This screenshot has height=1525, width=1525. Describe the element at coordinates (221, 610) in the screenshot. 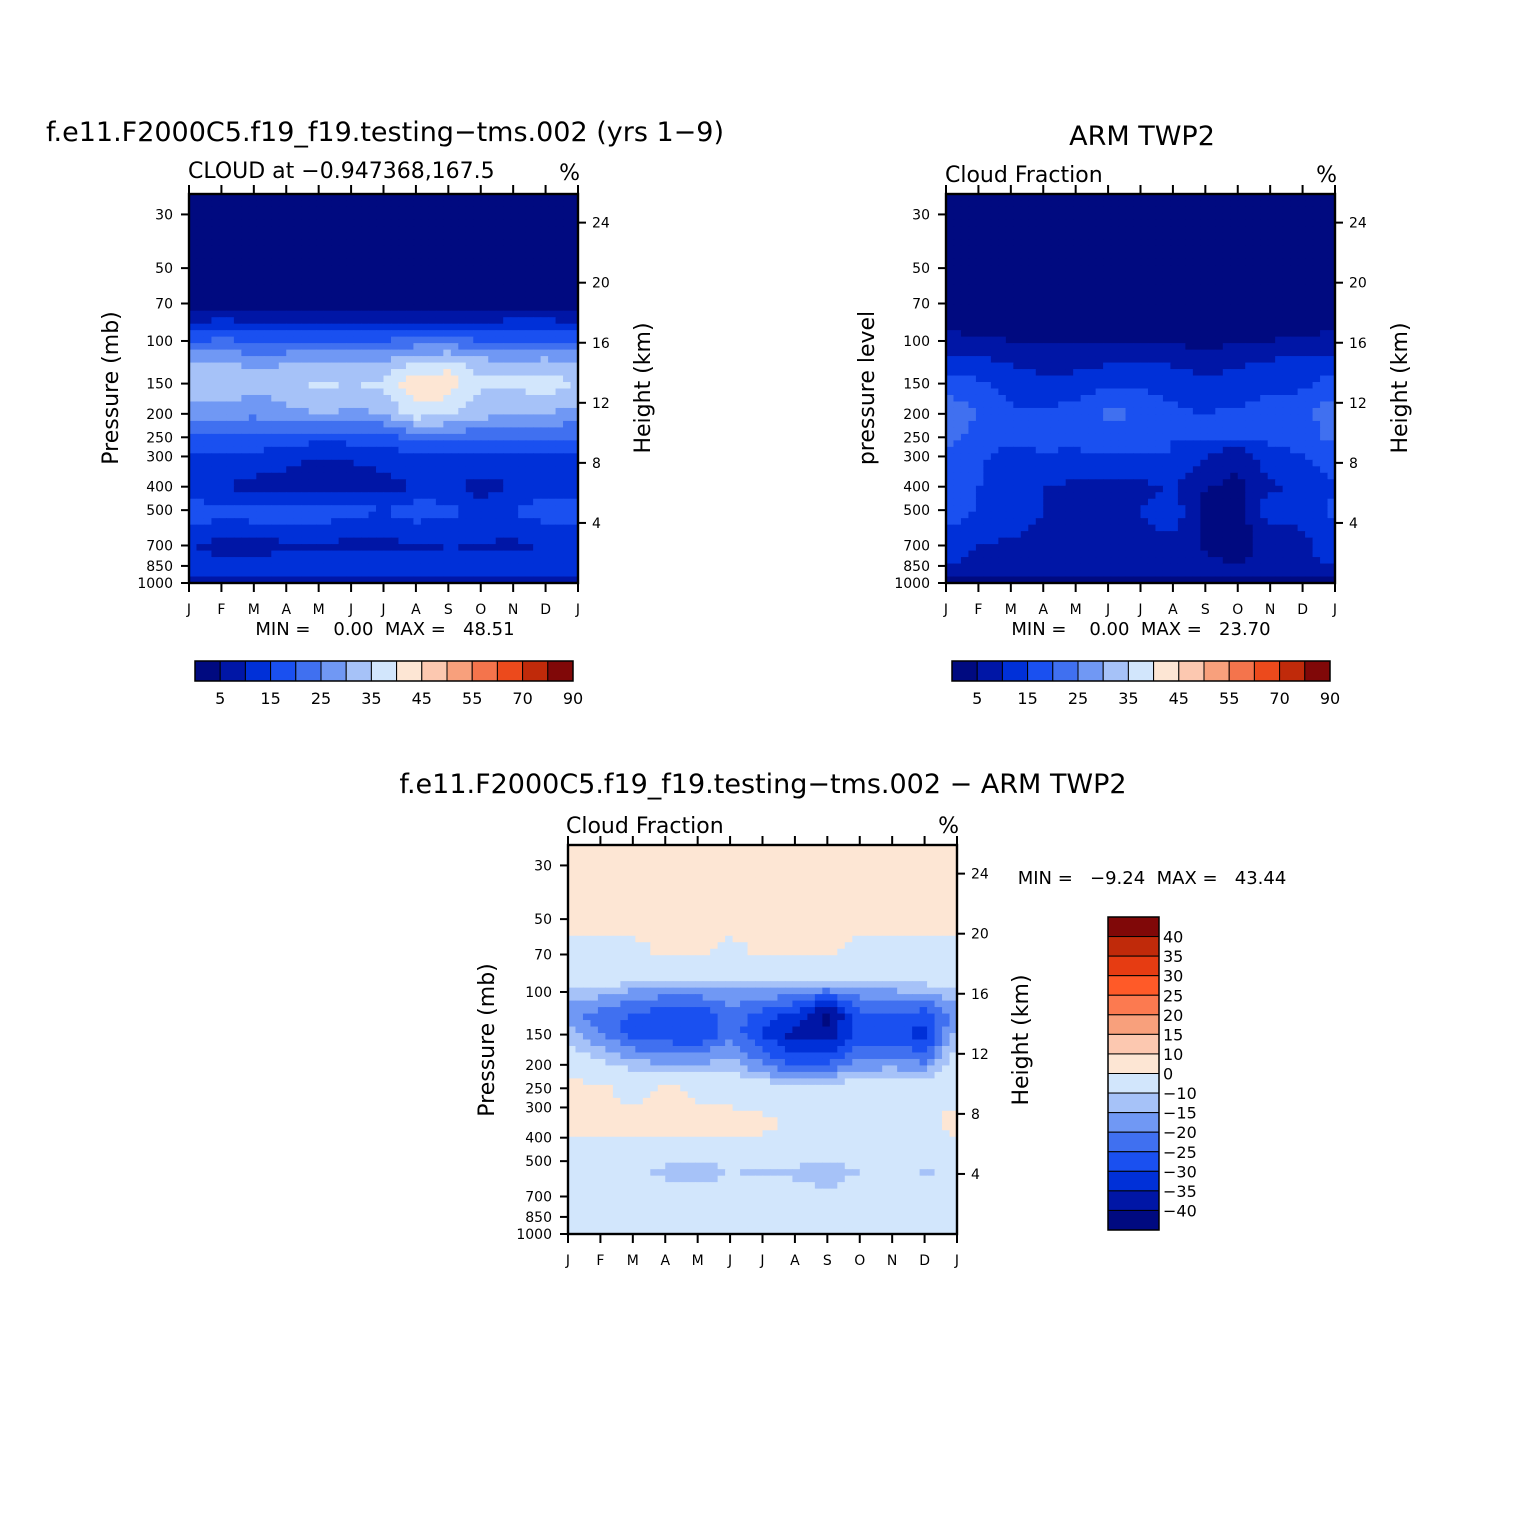

I see `month-tick-label: F` at that location.